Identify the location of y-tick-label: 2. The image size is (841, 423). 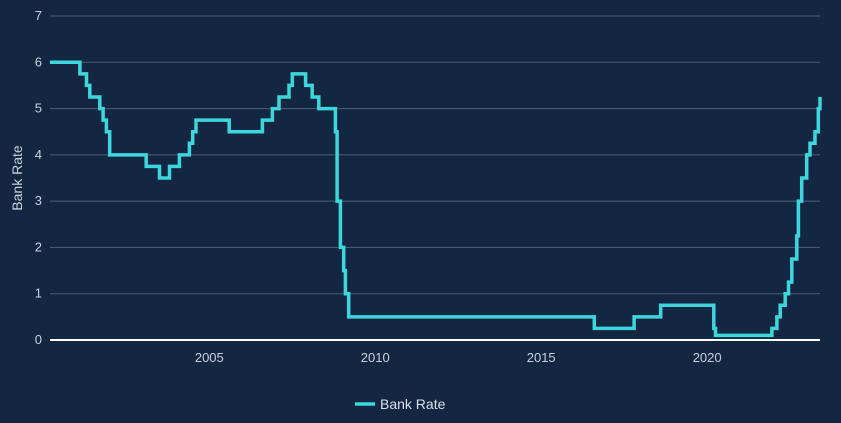
(38, 246).